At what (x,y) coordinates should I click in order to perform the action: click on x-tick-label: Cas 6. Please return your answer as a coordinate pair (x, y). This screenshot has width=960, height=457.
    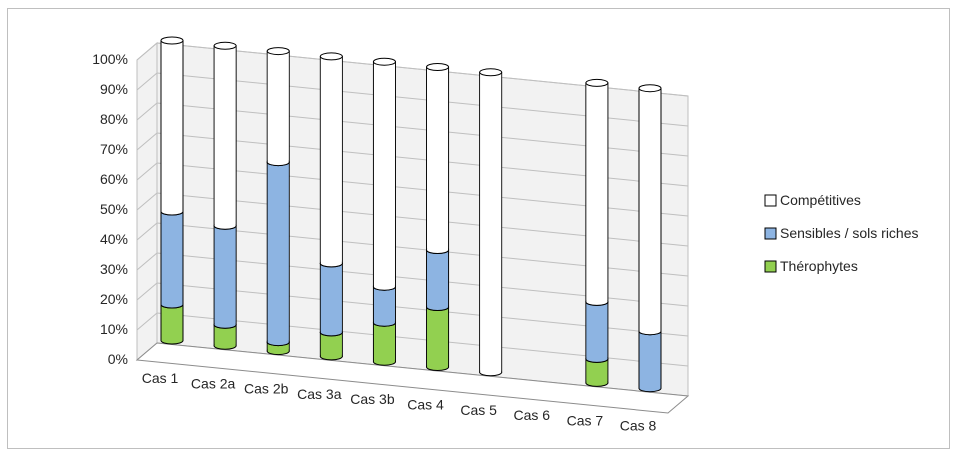
    Looking at the image, I should click on (531, 415).